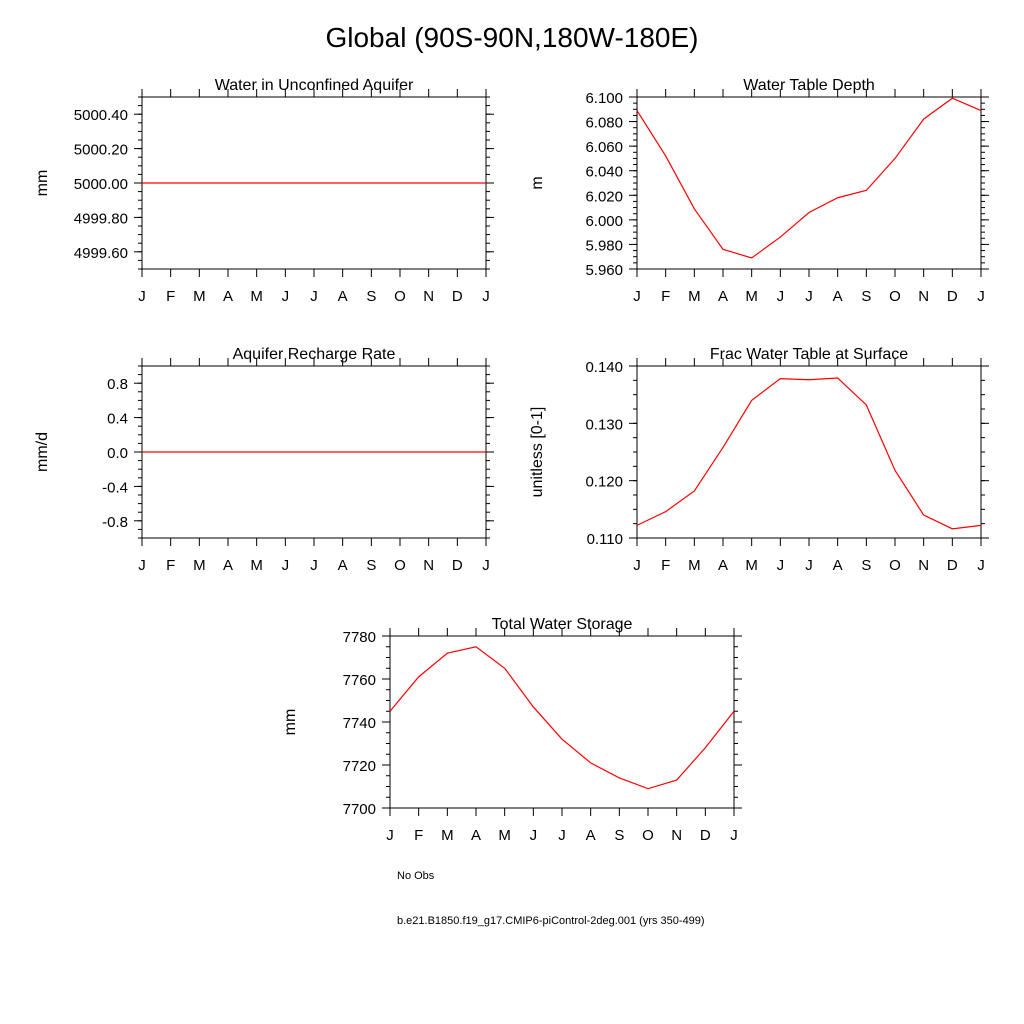  I want to click on y-tick-label: 0.110, so click(605, 539).